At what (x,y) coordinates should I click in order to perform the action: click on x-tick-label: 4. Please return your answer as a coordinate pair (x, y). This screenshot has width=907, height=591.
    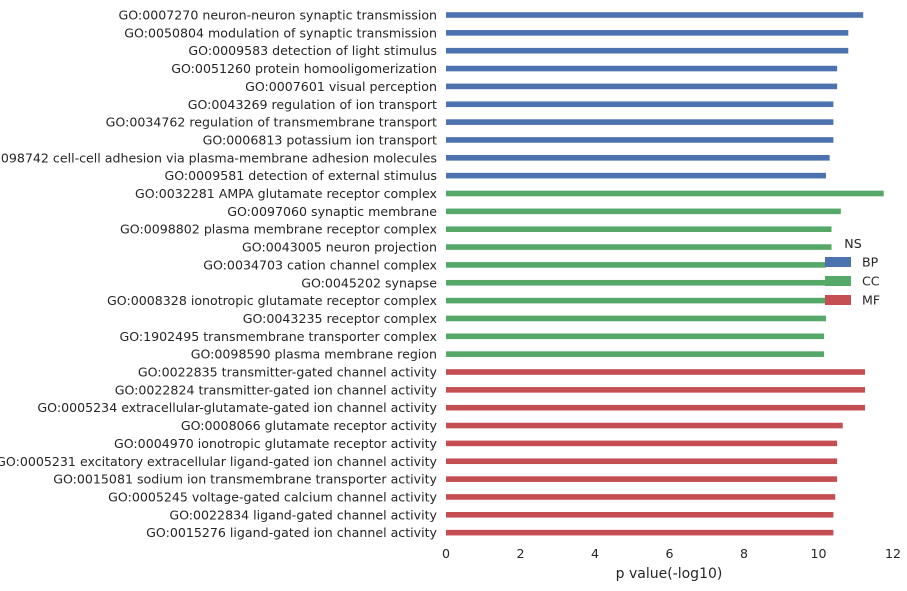
    Looking at the image, I should click on (595, 553).